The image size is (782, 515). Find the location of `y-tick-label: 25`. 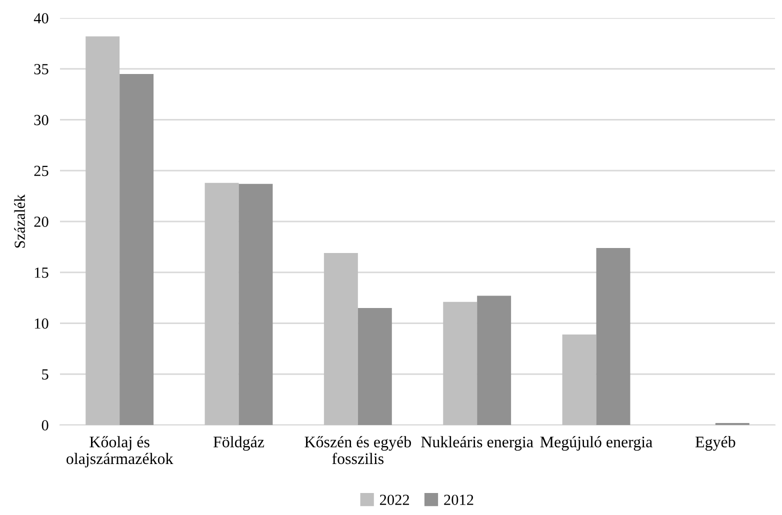

y-tick-label: 25 is located at coordinates (41, 171).